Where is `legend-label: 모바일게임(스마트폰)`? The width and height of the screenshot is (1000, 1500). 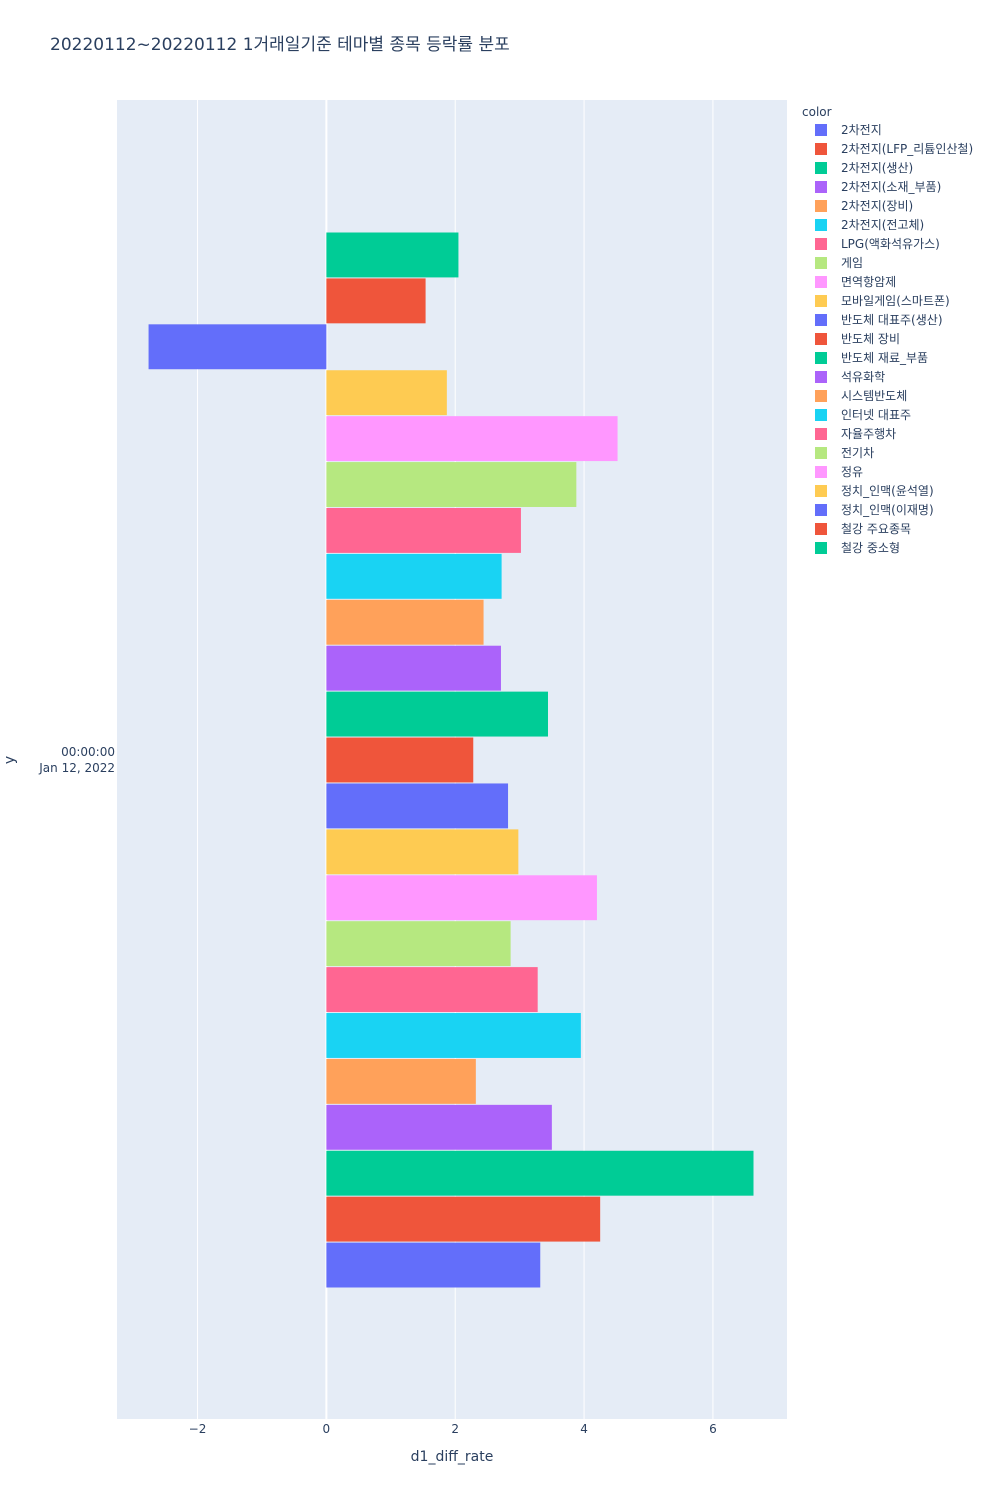 legend-label: 모바일게임(스마트폰) is located at coordinates (895, 301).